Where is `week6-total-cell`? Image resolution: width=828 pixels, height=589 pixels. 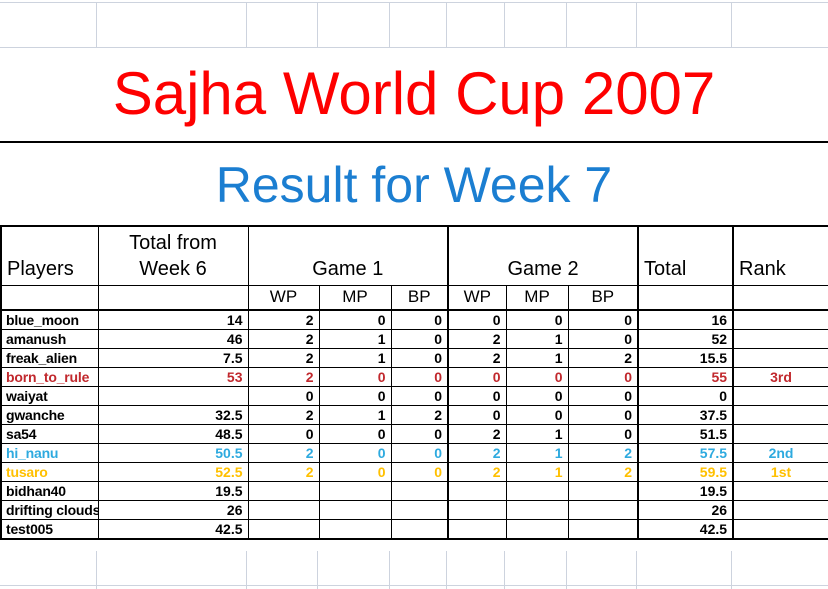 week6-total-cell is located at coordinates (173, 396).